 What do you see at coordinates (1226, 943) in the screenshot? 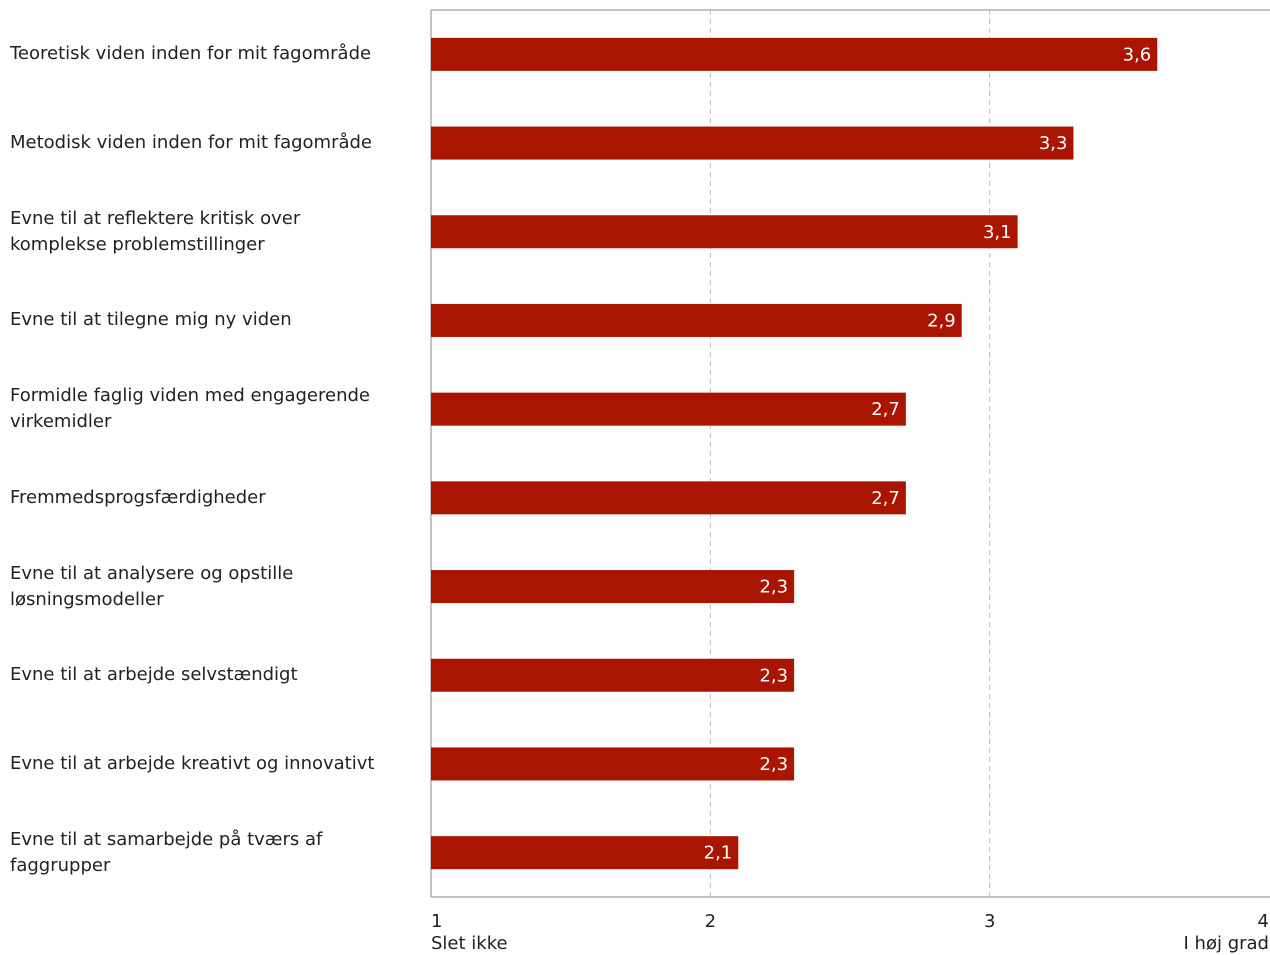
I see `x-end-label: I høj grad` at bounding box center [1226, 943].